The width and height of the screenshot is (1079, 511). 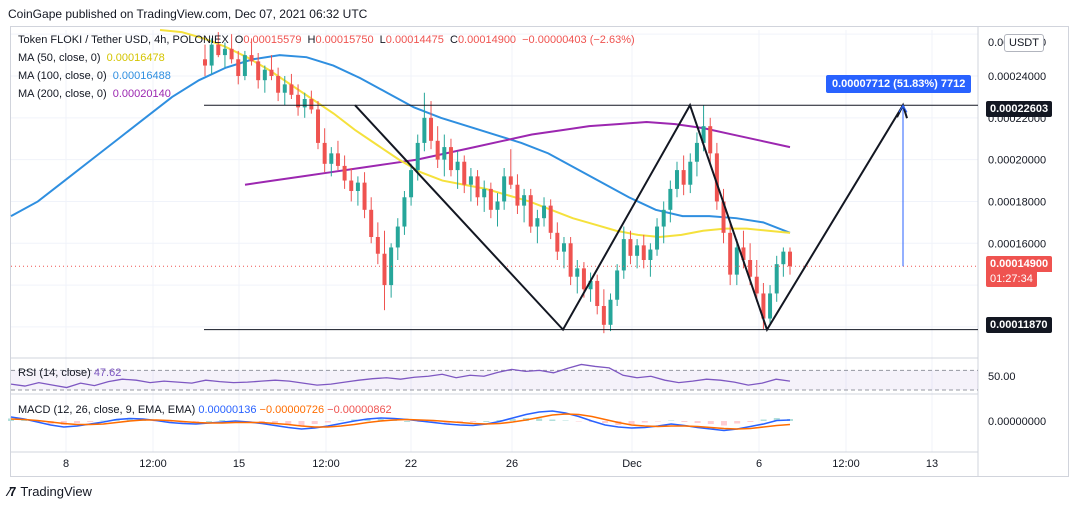 I want to click on legend-ma200-value: 0.00020140, so click(x=141, y=94).